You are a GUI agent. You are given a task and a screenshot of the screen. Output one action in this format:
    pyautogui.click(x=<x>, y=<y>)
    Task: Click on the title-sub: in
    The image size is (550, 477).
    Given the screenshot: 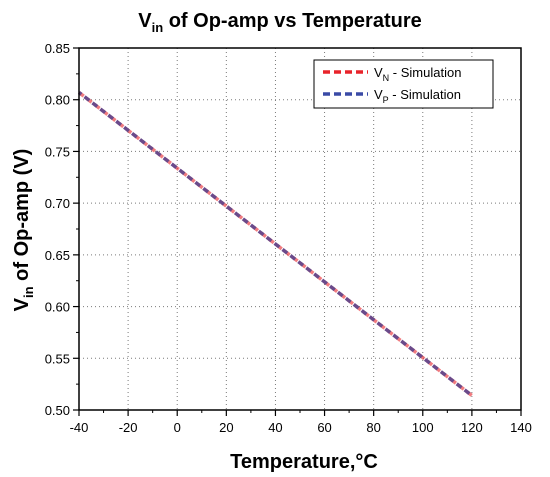 What is the action you would take?
    pyautogui.click(x=158, y=27)
    